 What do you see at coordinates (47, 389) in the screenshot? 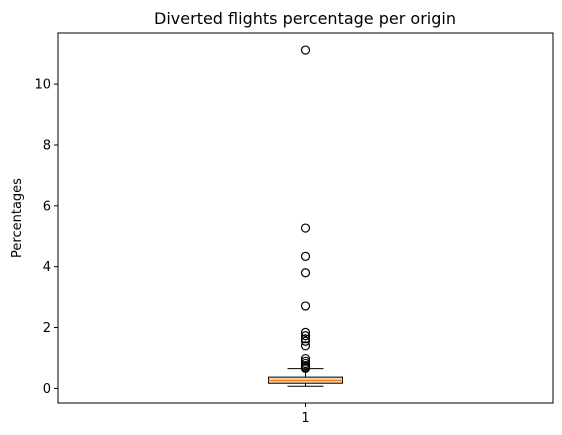
I see `y-tick-label: 0` at bounding box center [47, 389].